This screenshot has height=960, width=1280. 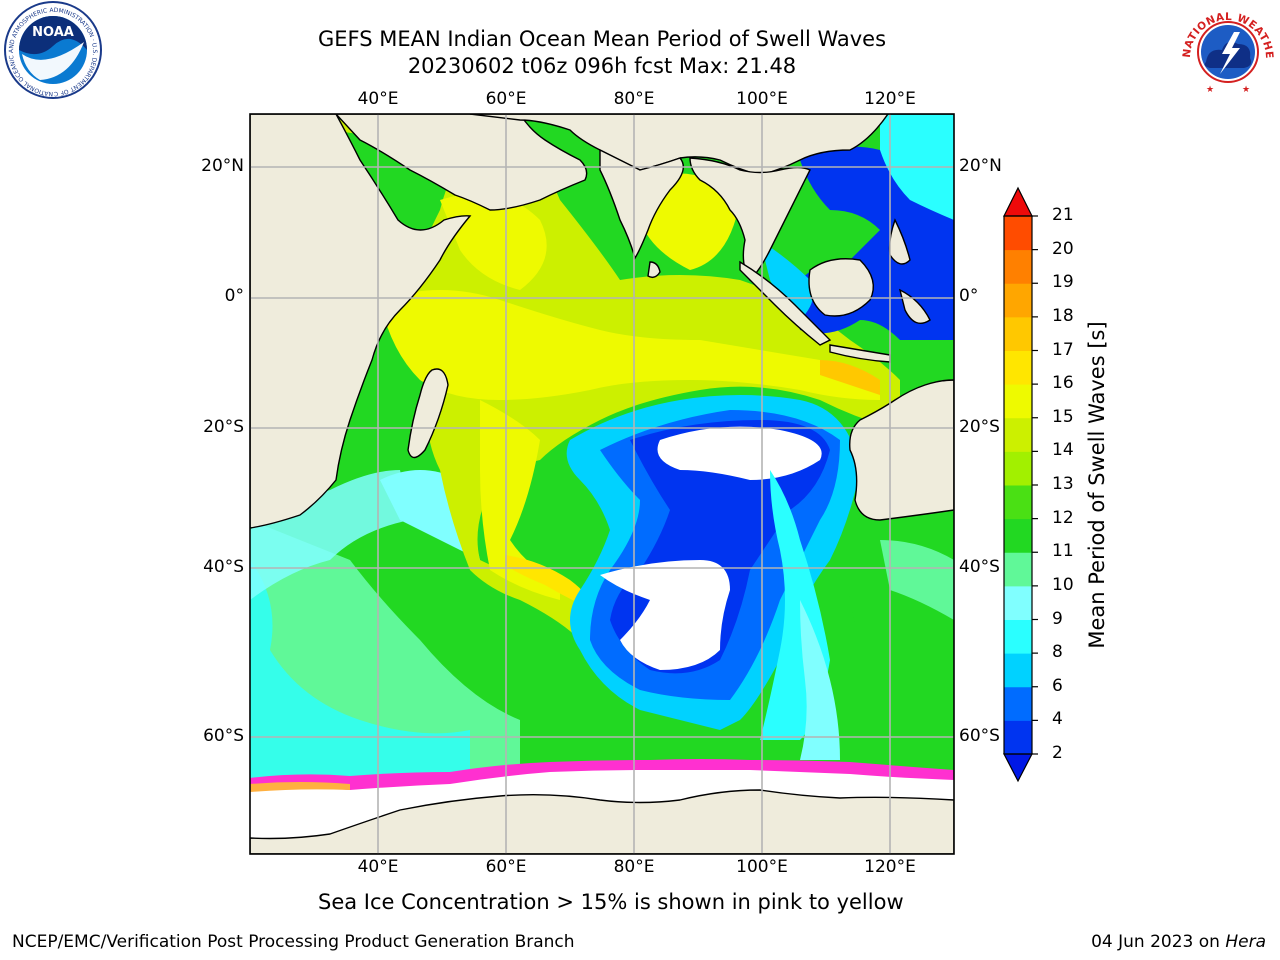 What do you see at coordinates (901, 450) in the screenshot?
I see `australia-land` at bounding box center [901, 450].